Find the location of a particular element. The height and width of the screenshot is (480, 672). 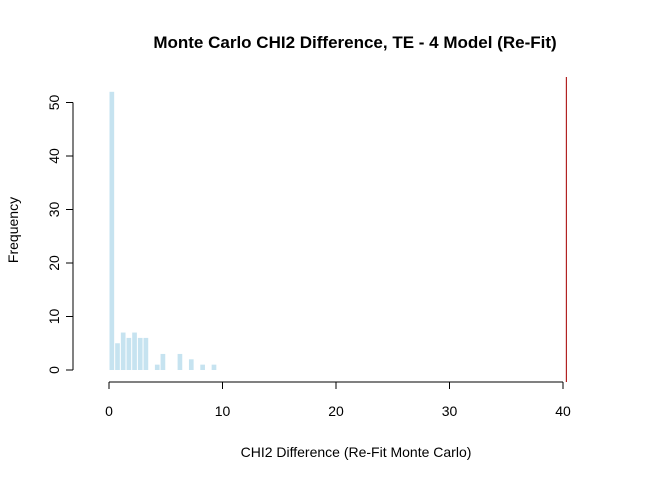

y-tick-label: 50 is located at coordinates (54, 103).